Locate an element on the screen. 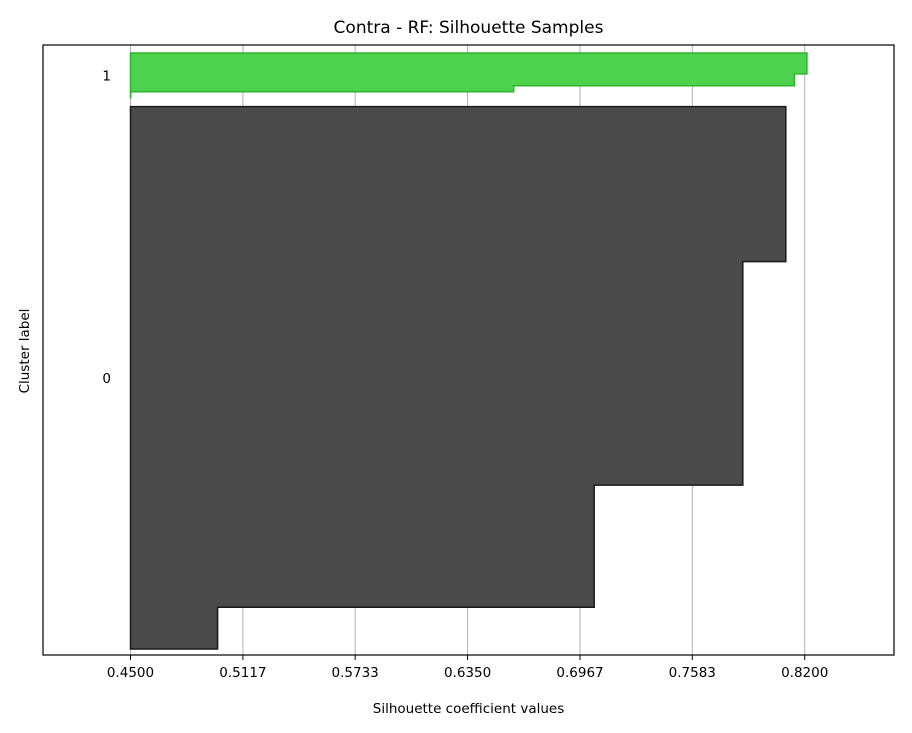 This screenshot has width=912, height=733. y-axis-label: Cluster label is located at coordinates (25, 351).